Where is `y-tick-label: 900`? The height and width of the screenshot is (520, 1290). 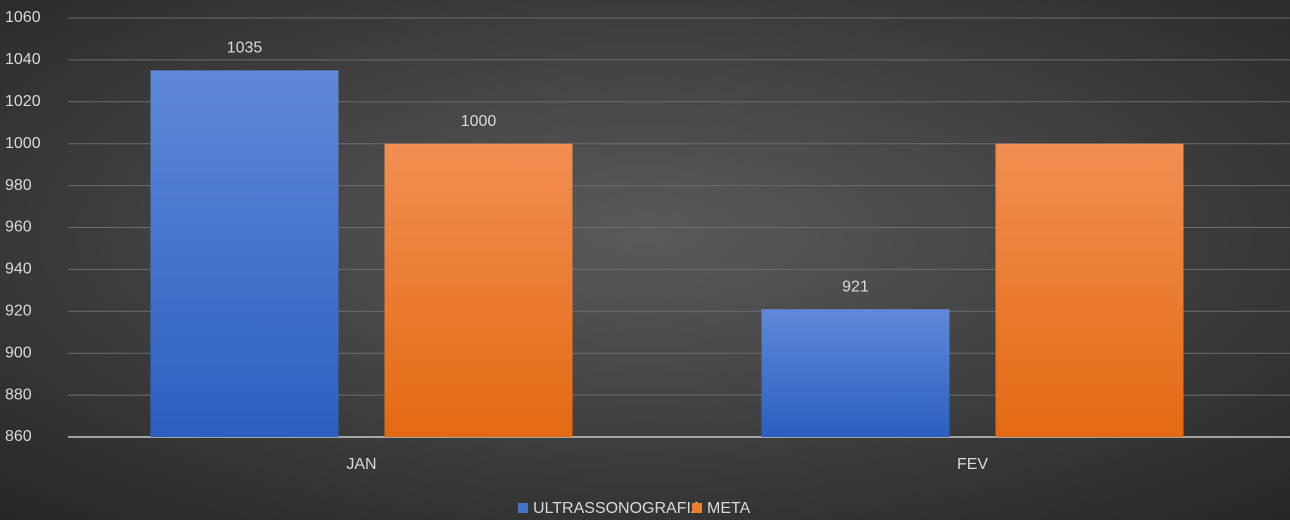 y-tick-label: 900 is located at coordinates (18, 352).